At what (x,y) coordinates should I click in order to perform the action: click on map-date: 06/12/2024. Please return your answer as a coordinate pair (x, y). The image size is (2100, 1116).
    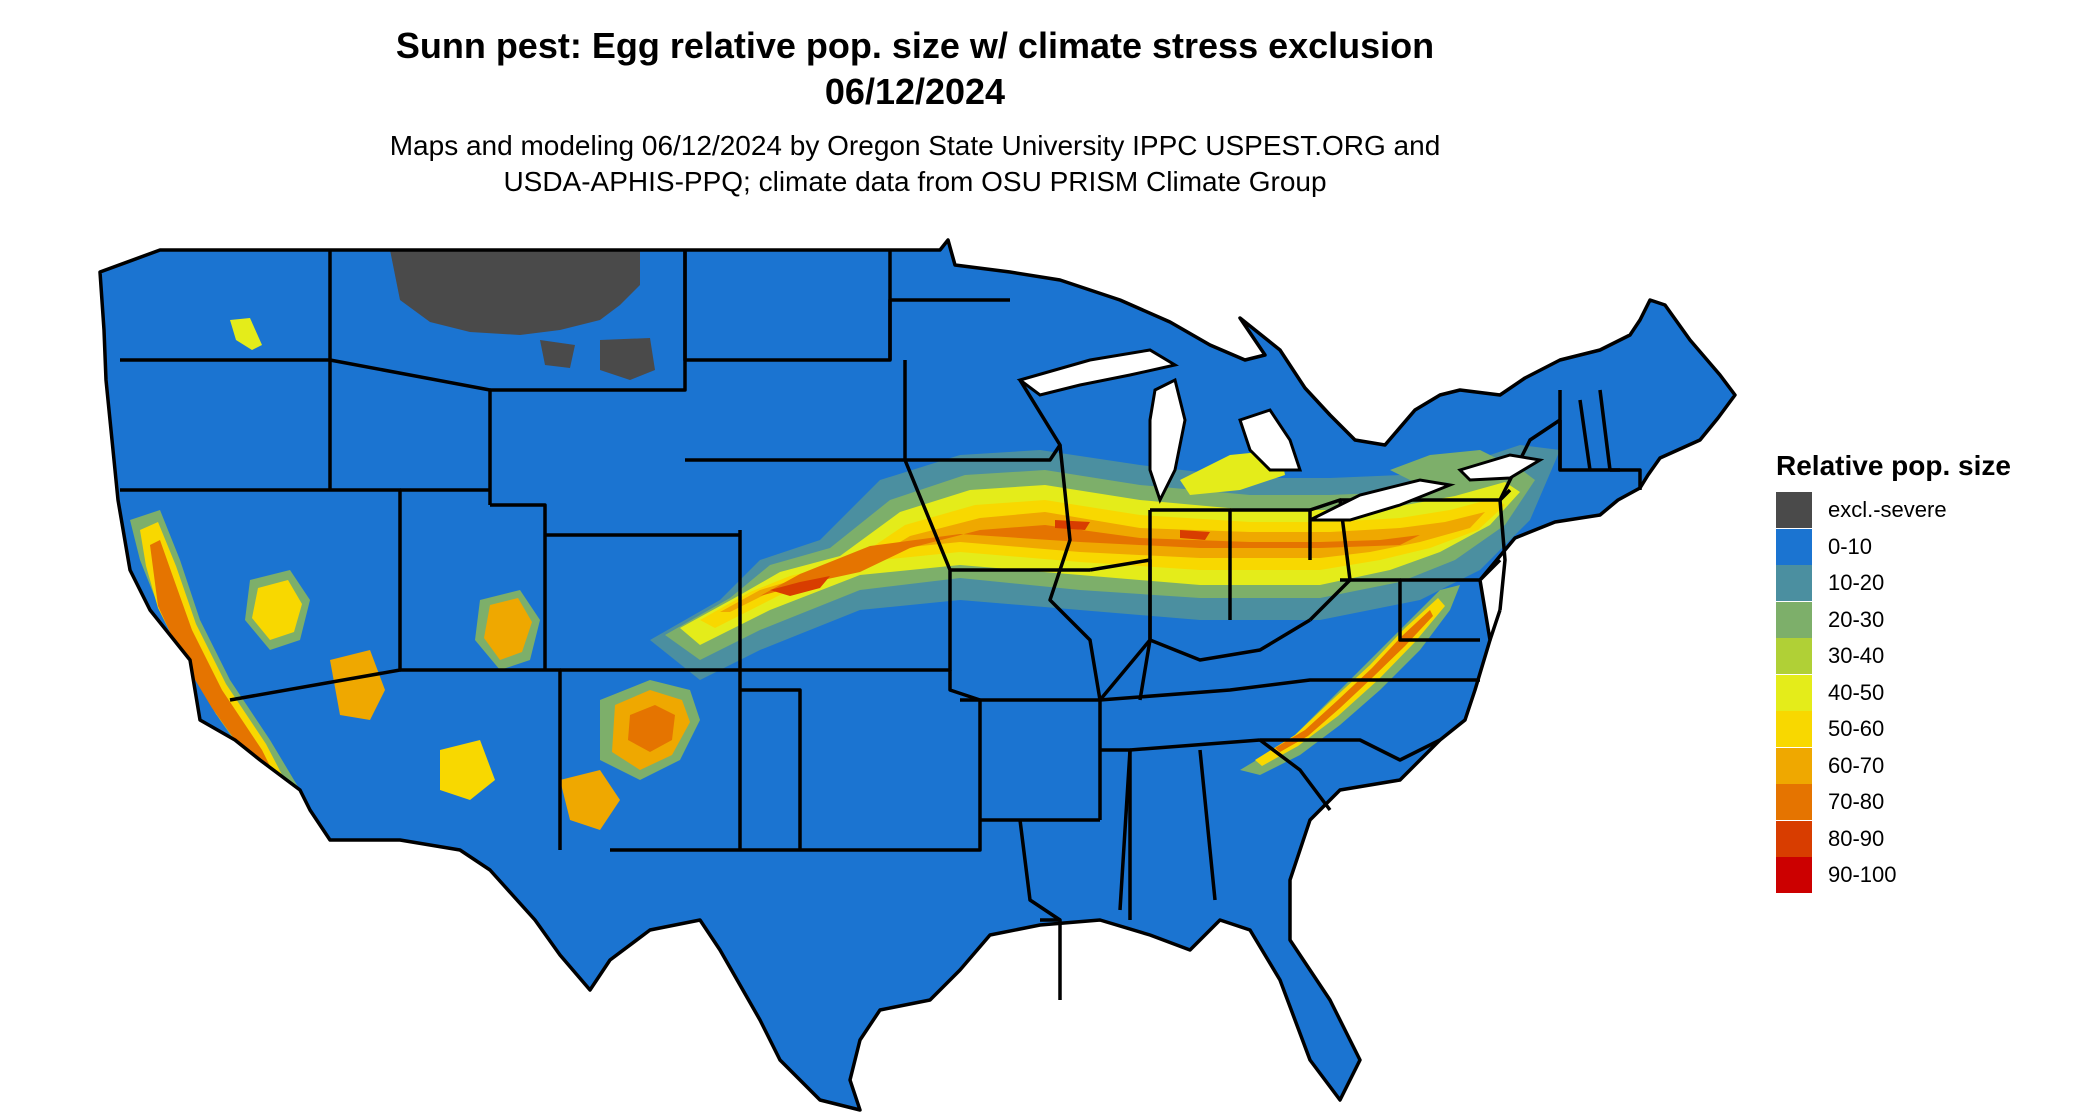
    Looking at the image, I should click on (915, 91).